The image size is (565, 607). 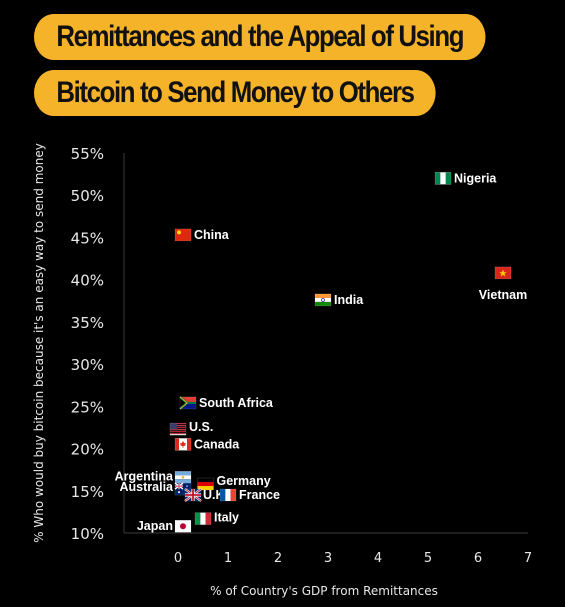 What do you see at coordinates (428, 558) in the screenshot?
I see `x-tick-label: 5` at bounding box center [428, 558].